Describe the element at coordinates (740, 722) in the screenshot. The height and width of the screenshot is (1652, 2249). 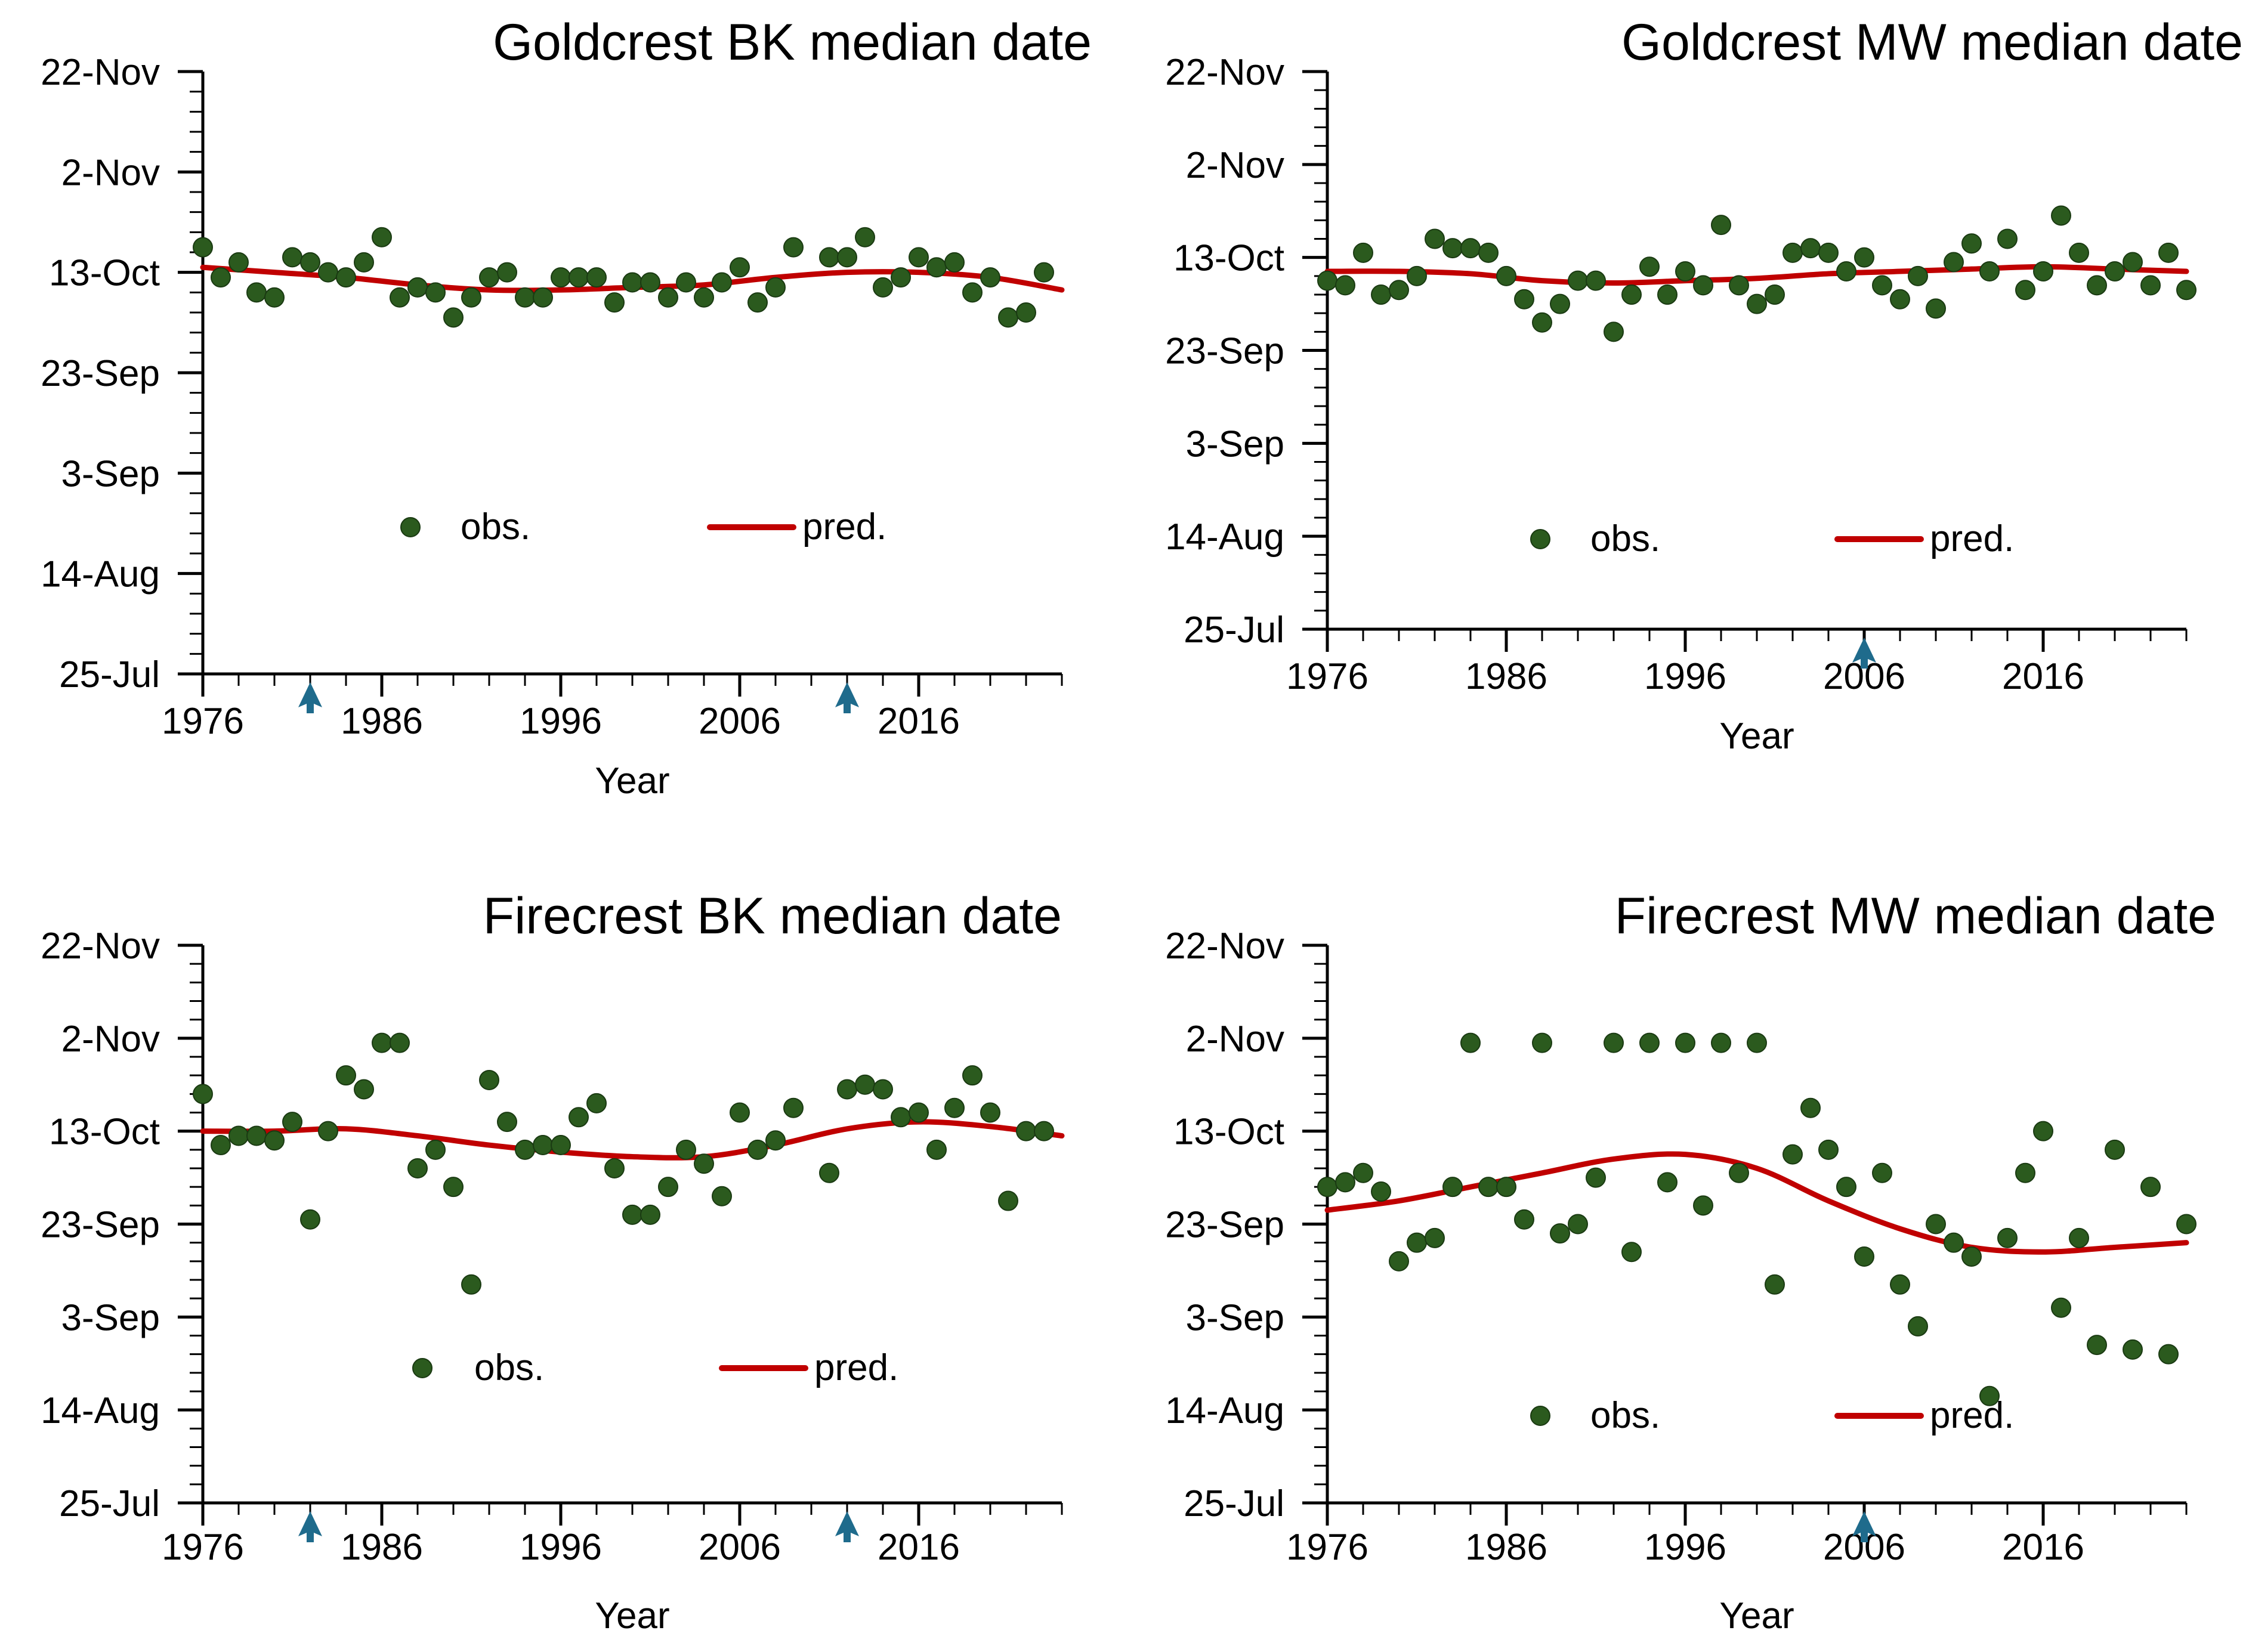
I see `x-tick-label: 2006` at that location.